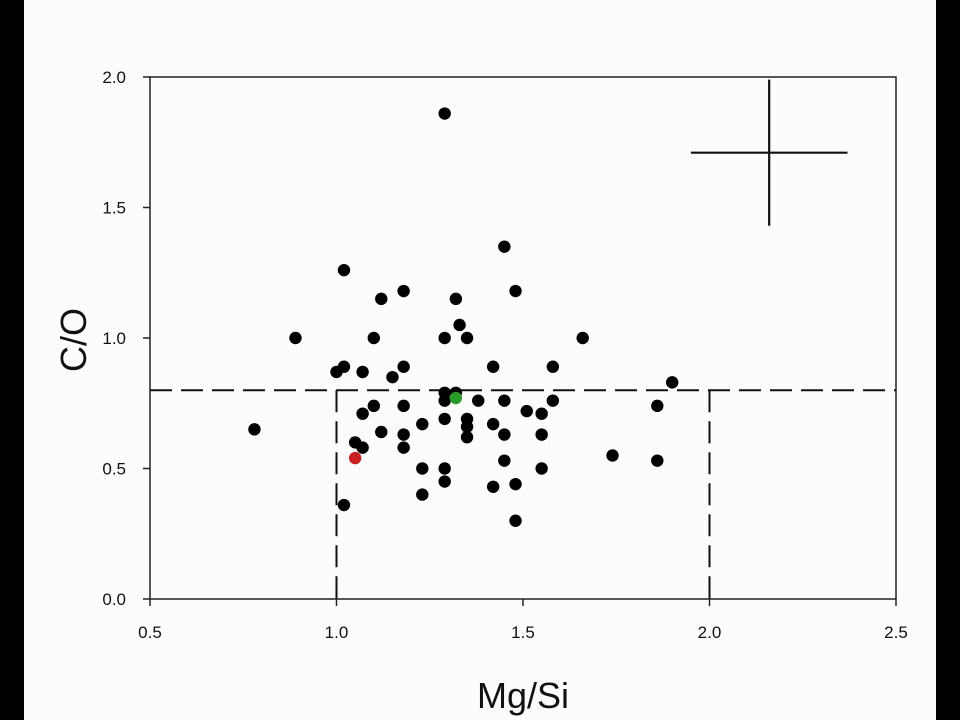  Describe the element at coordinates (114, 338) in the screenshot. I see `y-tick-label: 1.0` at that location.